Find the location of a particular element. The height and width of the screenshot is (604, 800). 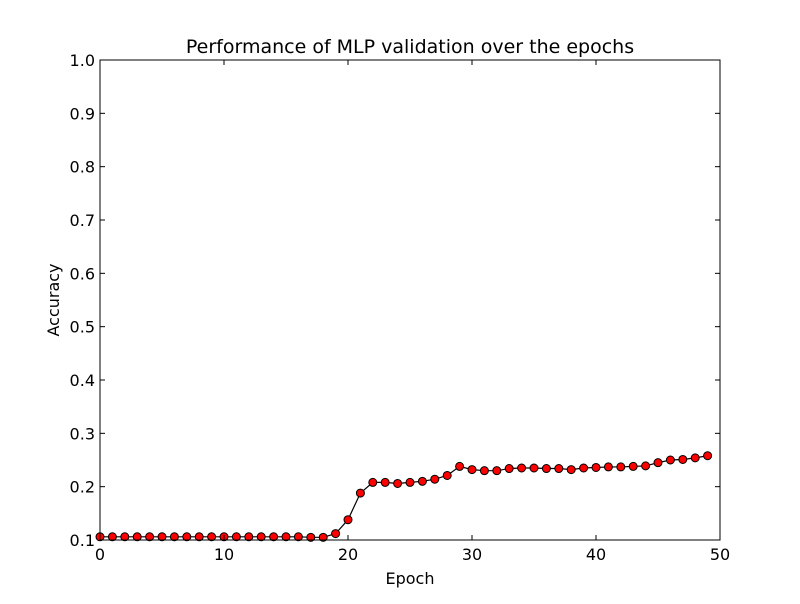

x-tick-label: 10 is located at coordinates (224, 554).